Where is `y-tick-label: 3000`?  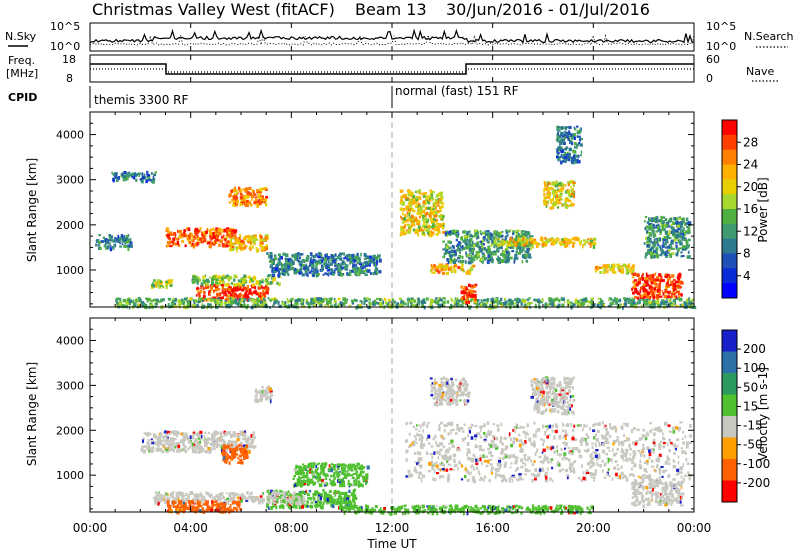
y-tick-label: 3000 is located at coordinates (70, 180).